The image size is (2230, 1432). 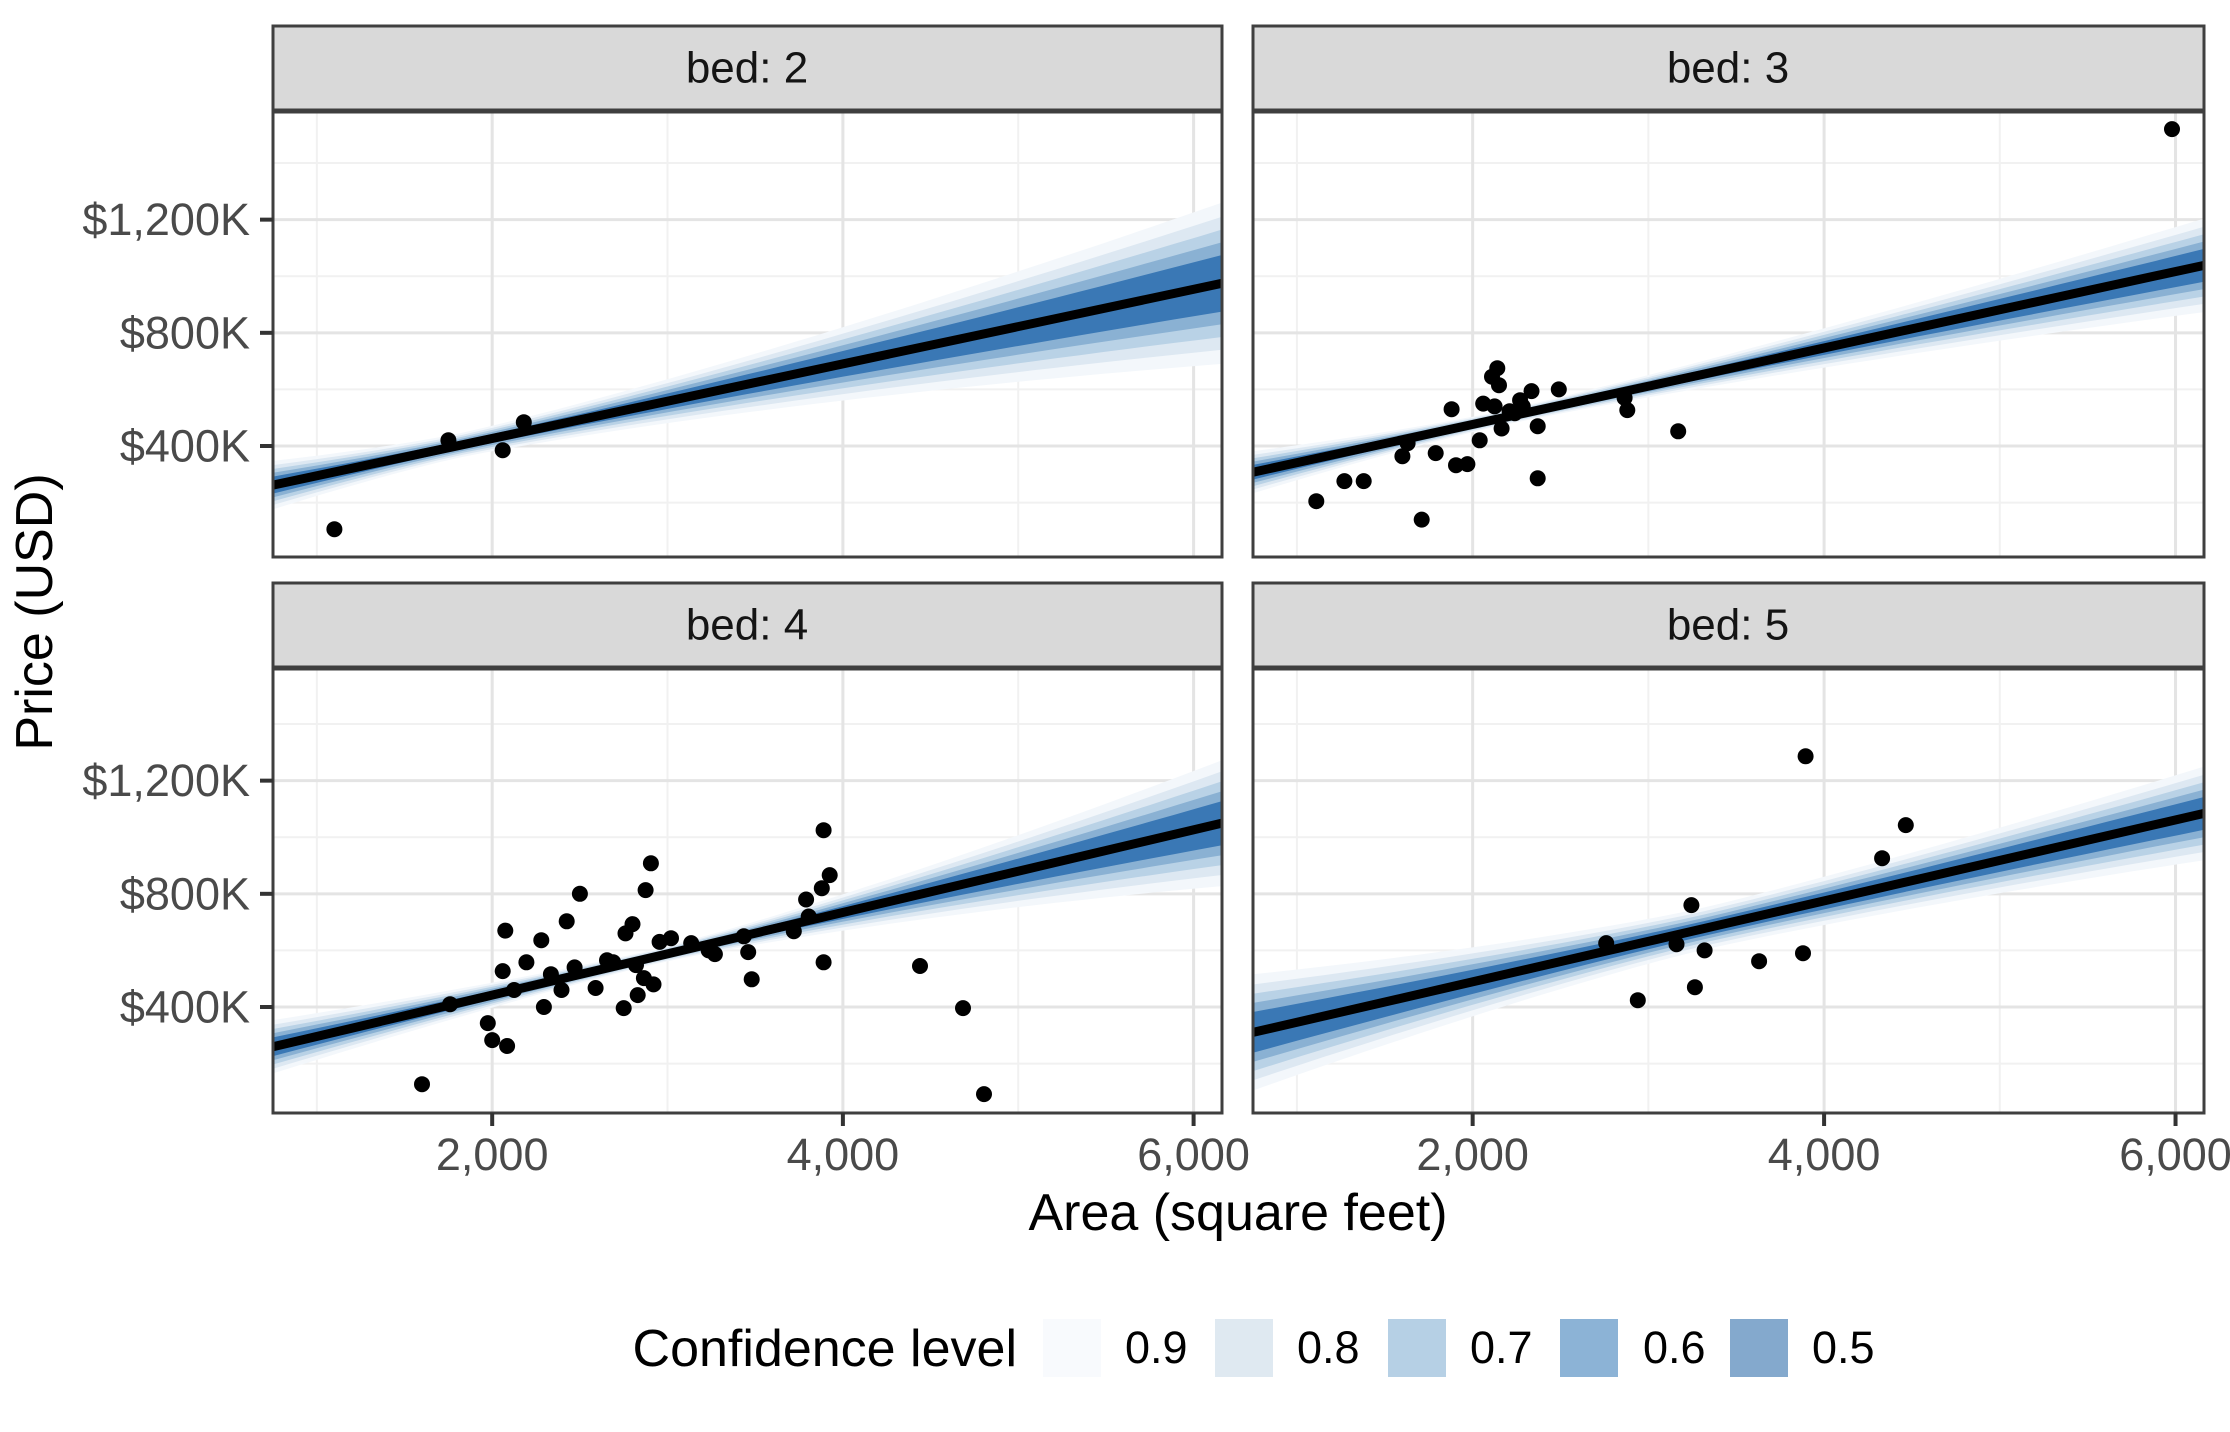 I want to click on panel-background, so click(x=1728, y=891).